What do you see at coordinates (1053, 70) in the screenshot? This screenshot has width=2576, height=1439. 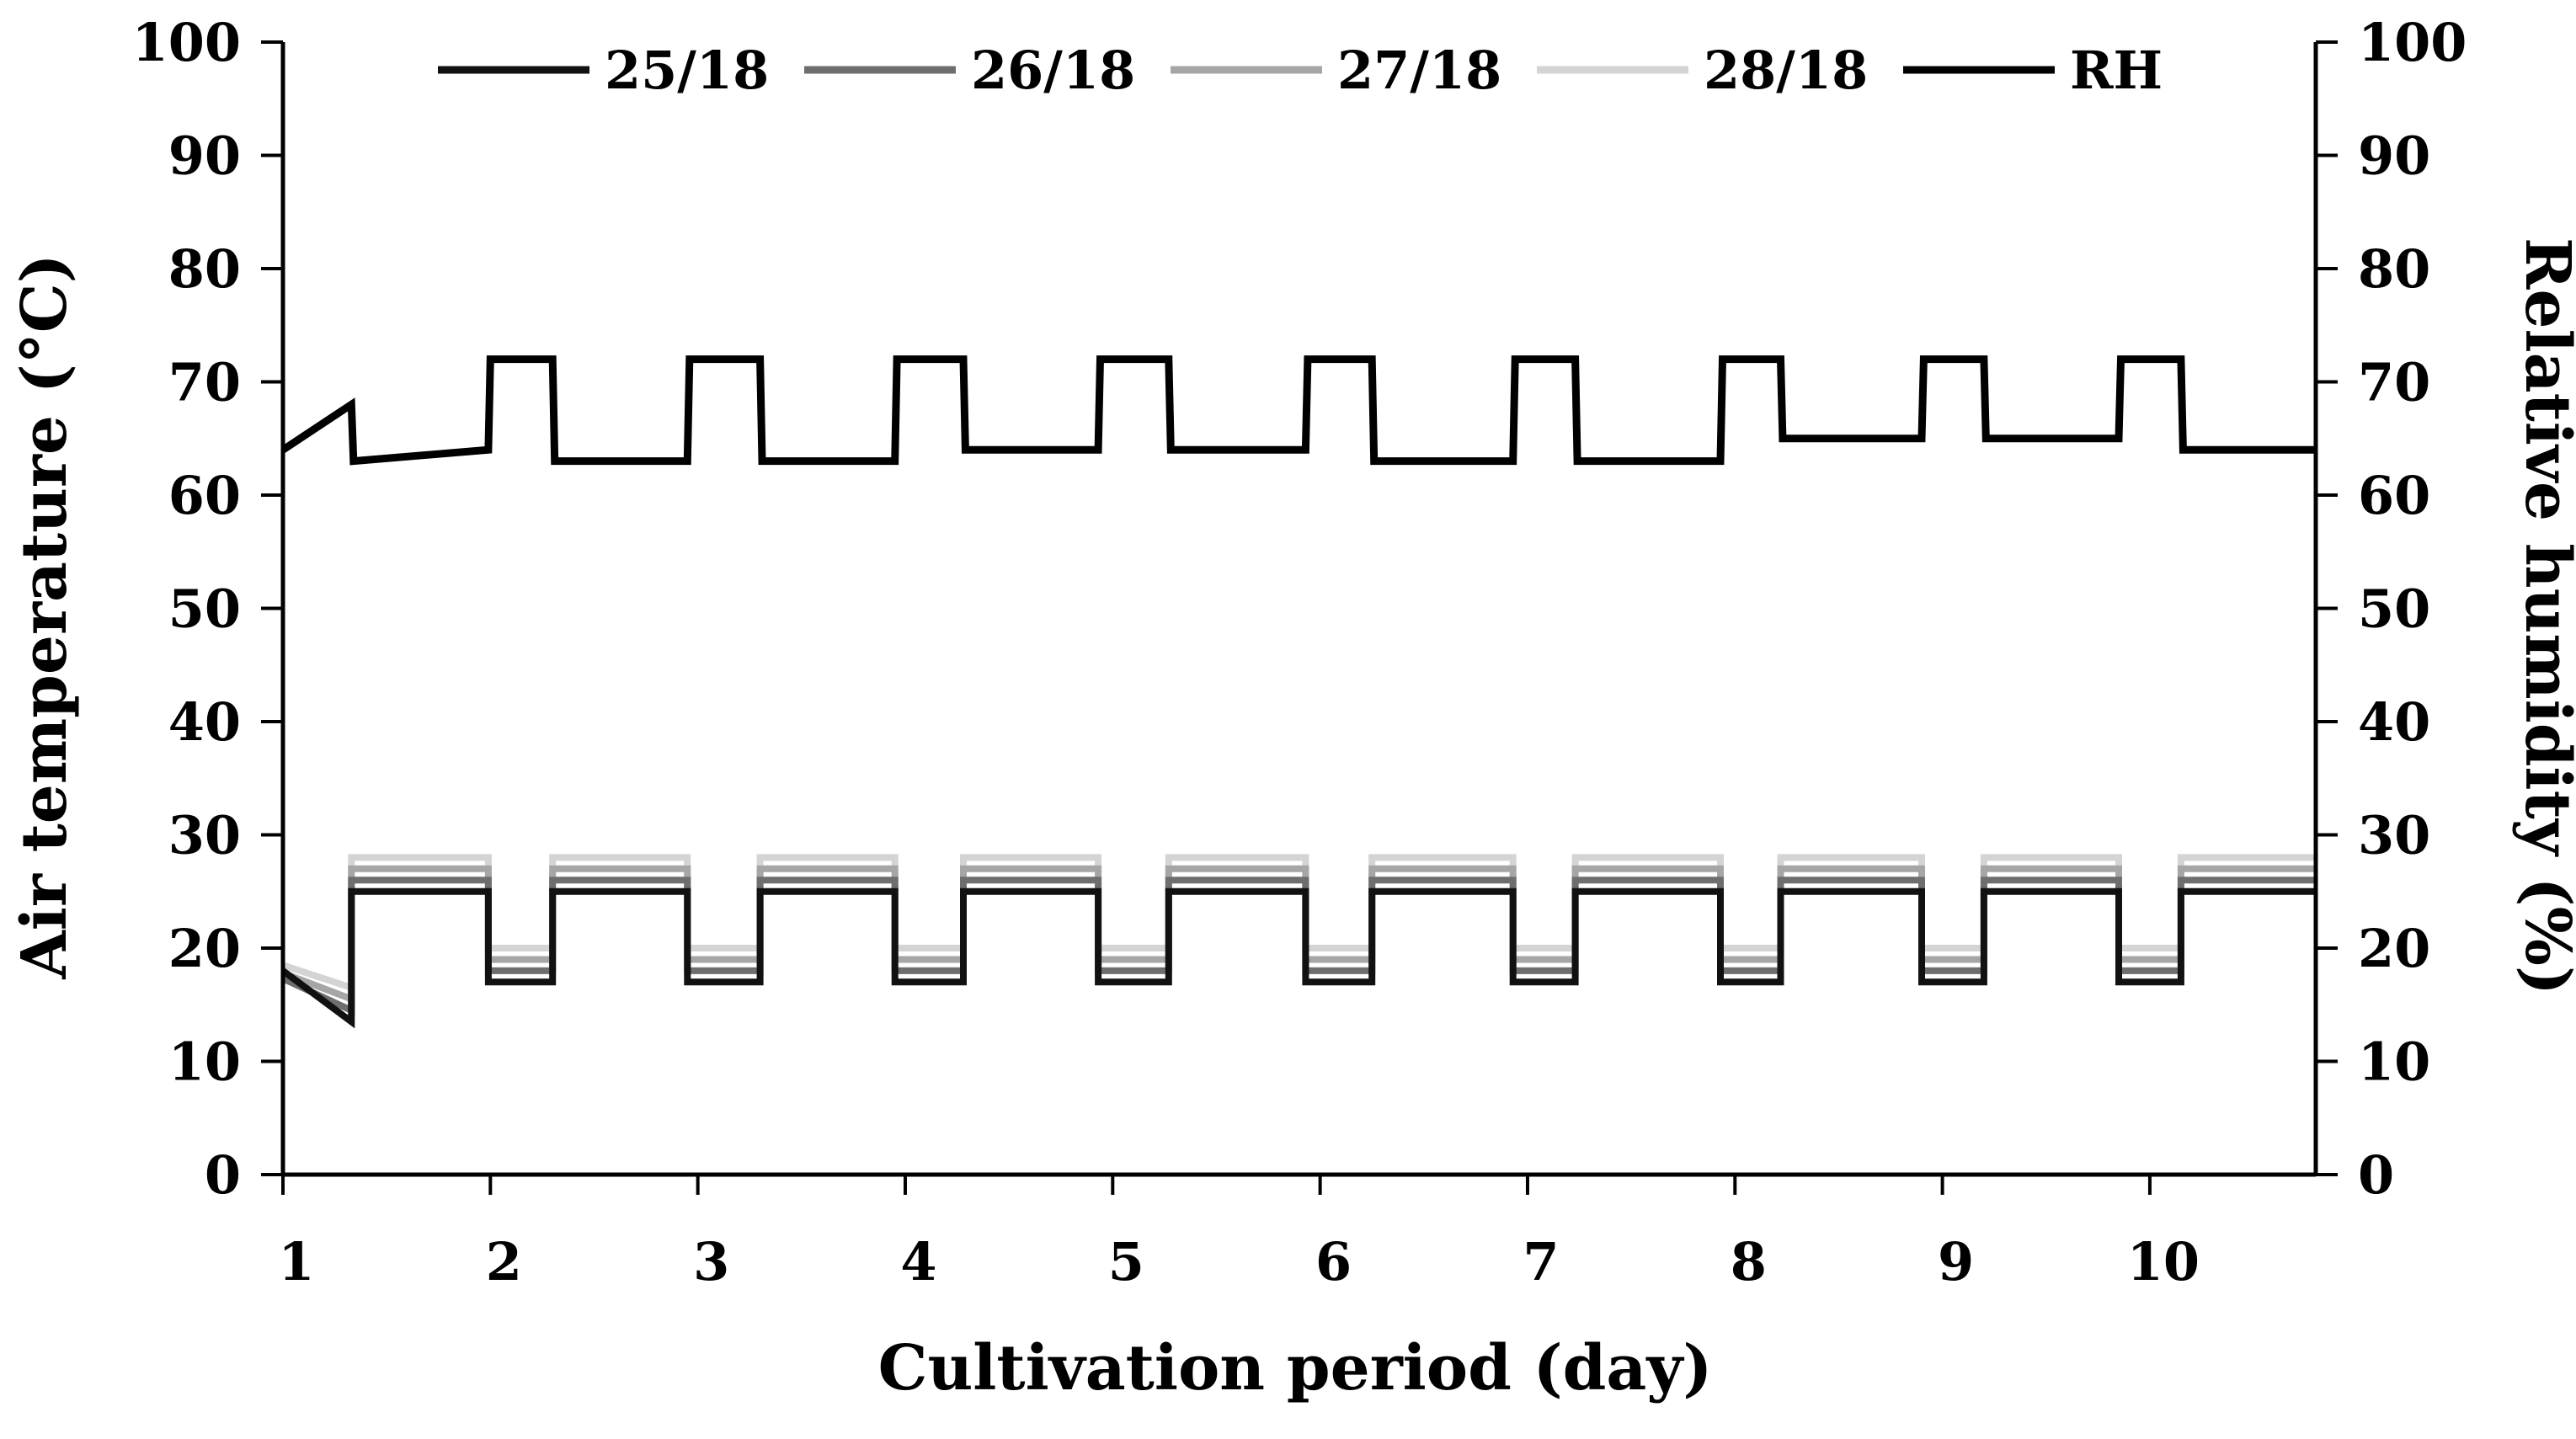 I see `legend-label-26-18: 26/18` at bounding box center [1053, 70].